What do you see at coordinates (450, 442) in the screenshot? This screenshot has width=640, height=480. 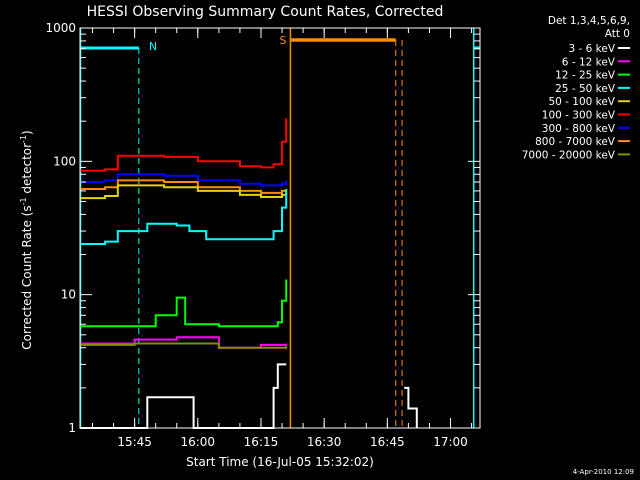 I see `x-tick-label: 17:00` at bounding box center [450, 442].